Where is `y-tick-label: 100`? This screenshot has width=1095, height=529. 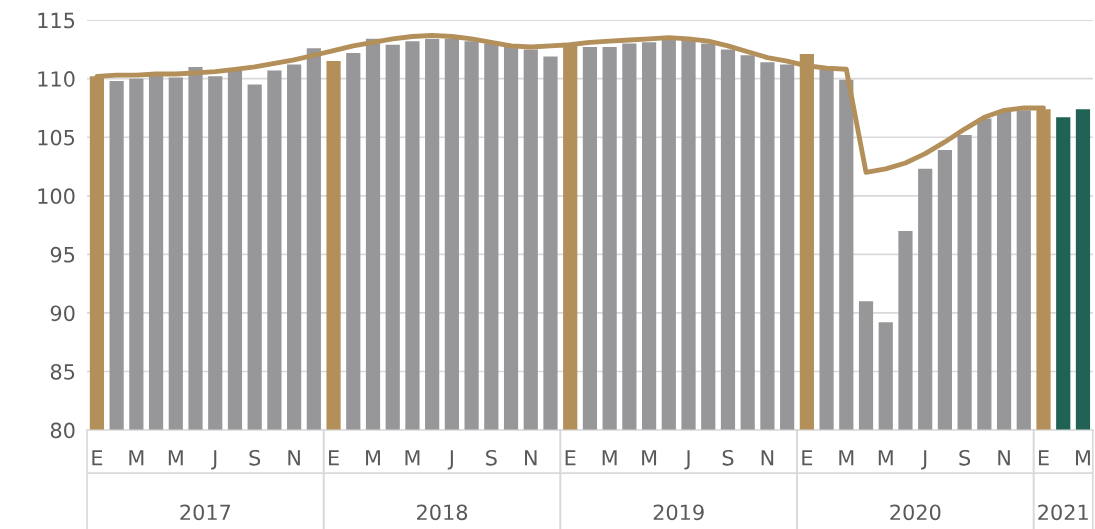
y-tick-label: 100 is located at coordinates (56, 196).